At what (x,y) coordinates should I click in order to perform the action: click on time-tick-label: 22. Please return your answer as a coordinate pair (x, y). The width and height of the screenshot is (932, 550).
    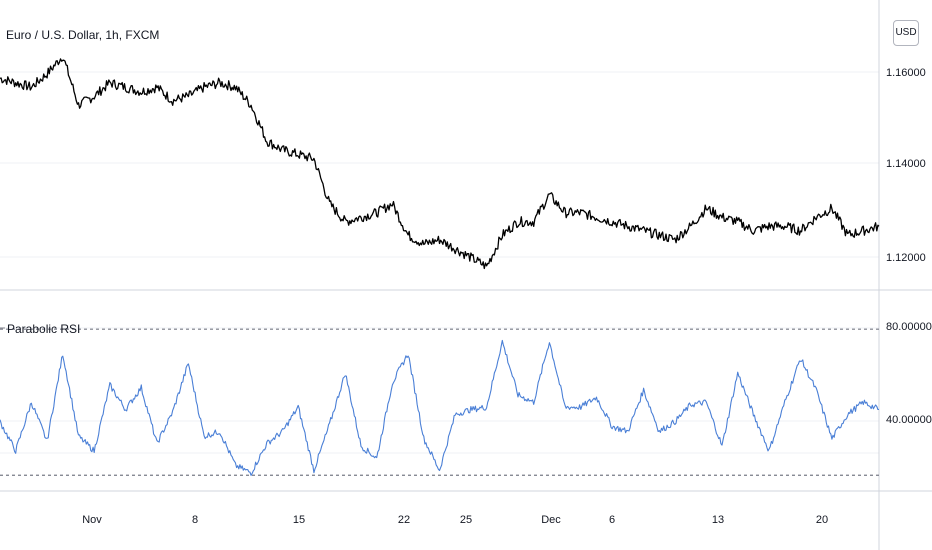
    Looking at the image, I should click on (404, 520).